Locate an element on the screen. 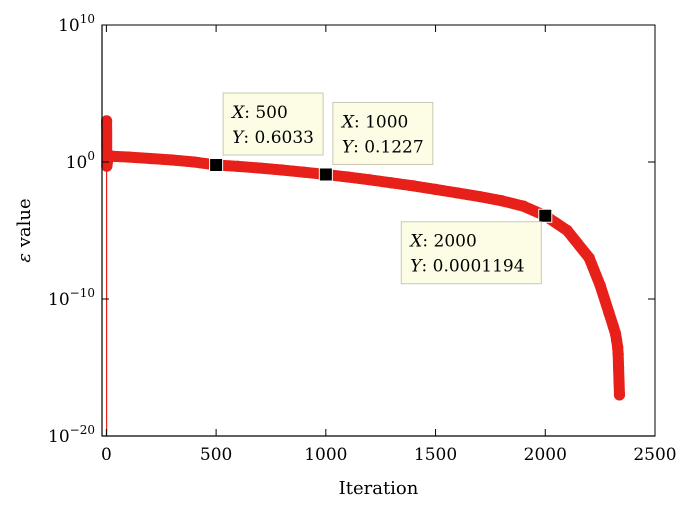 This screenshot has width=686, height=507. y-tick-label: 10−20 is located at coordinates (71, 435).